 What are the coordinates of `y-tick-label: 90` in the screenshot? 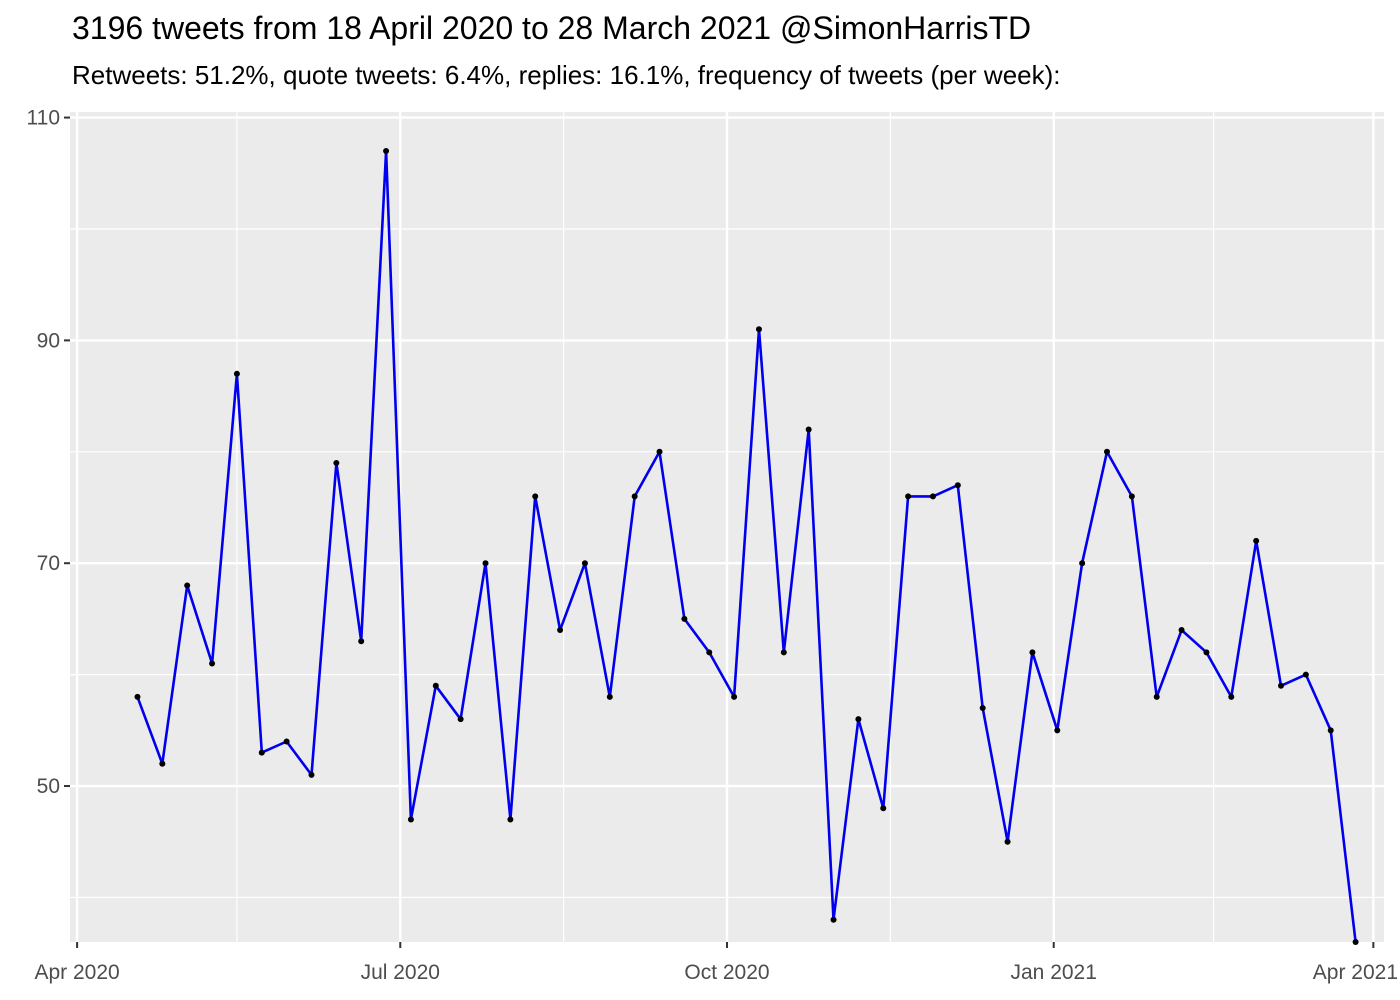 It's located at (48, 340).